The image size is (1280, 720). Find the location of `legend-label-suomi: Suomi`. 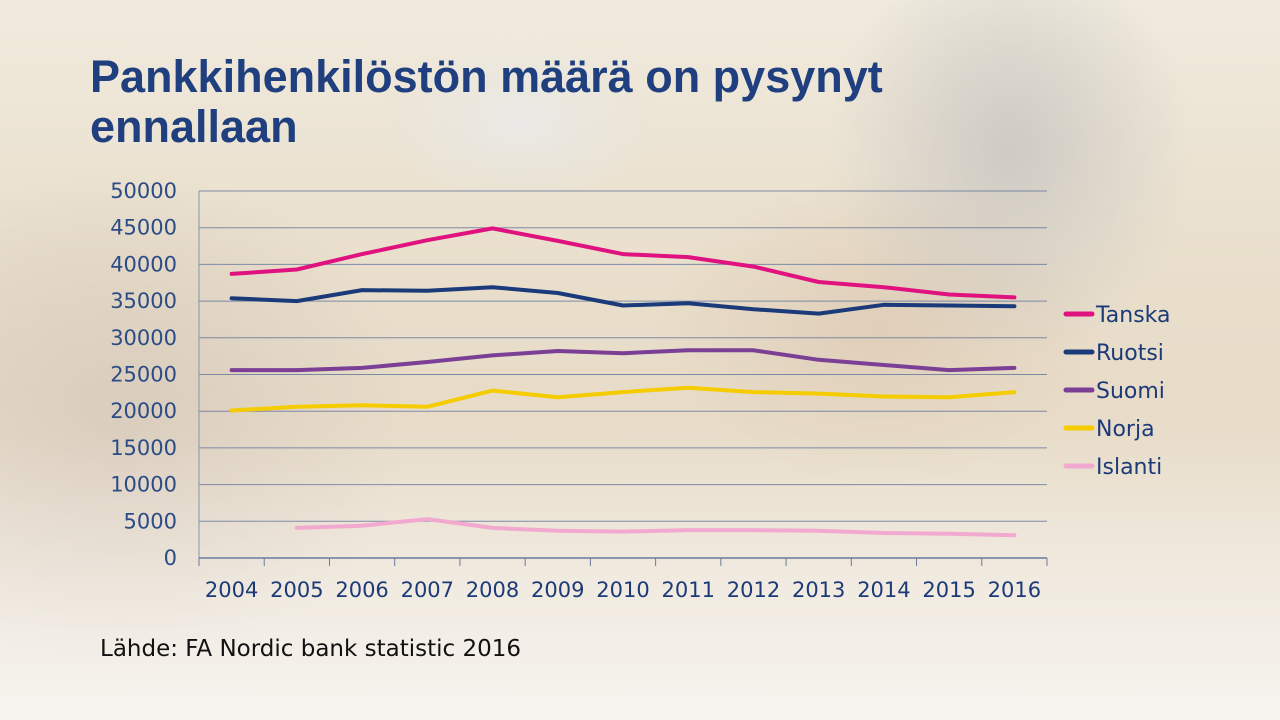

legend-label-suomi: Suomi is located at coordinates (1130, 391).